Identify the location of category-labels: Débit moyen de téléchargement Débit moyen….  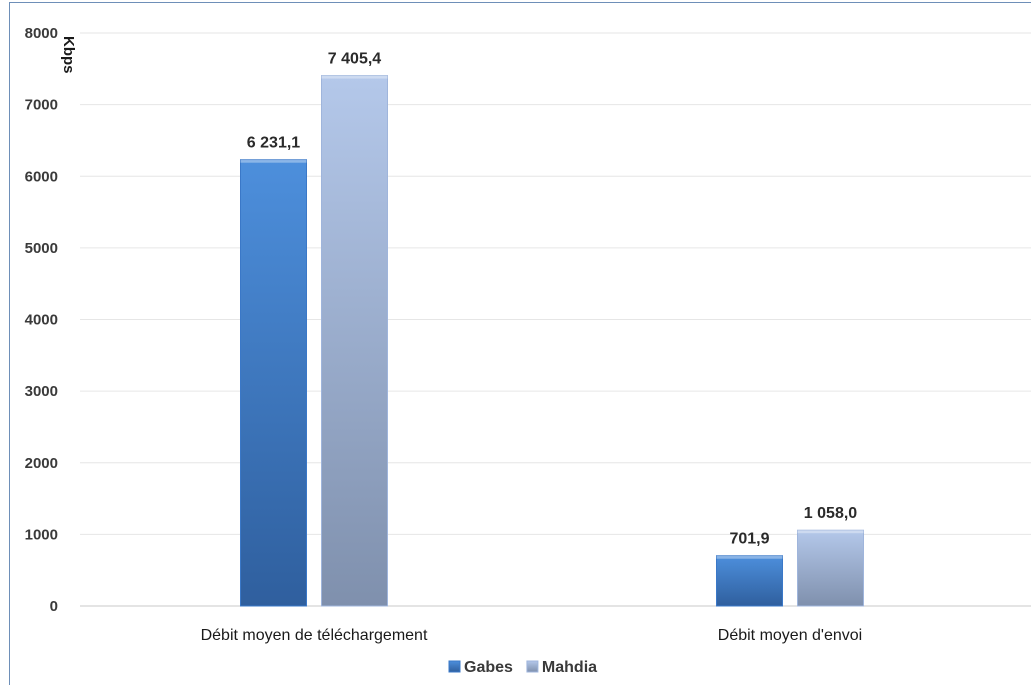
(532, 635).